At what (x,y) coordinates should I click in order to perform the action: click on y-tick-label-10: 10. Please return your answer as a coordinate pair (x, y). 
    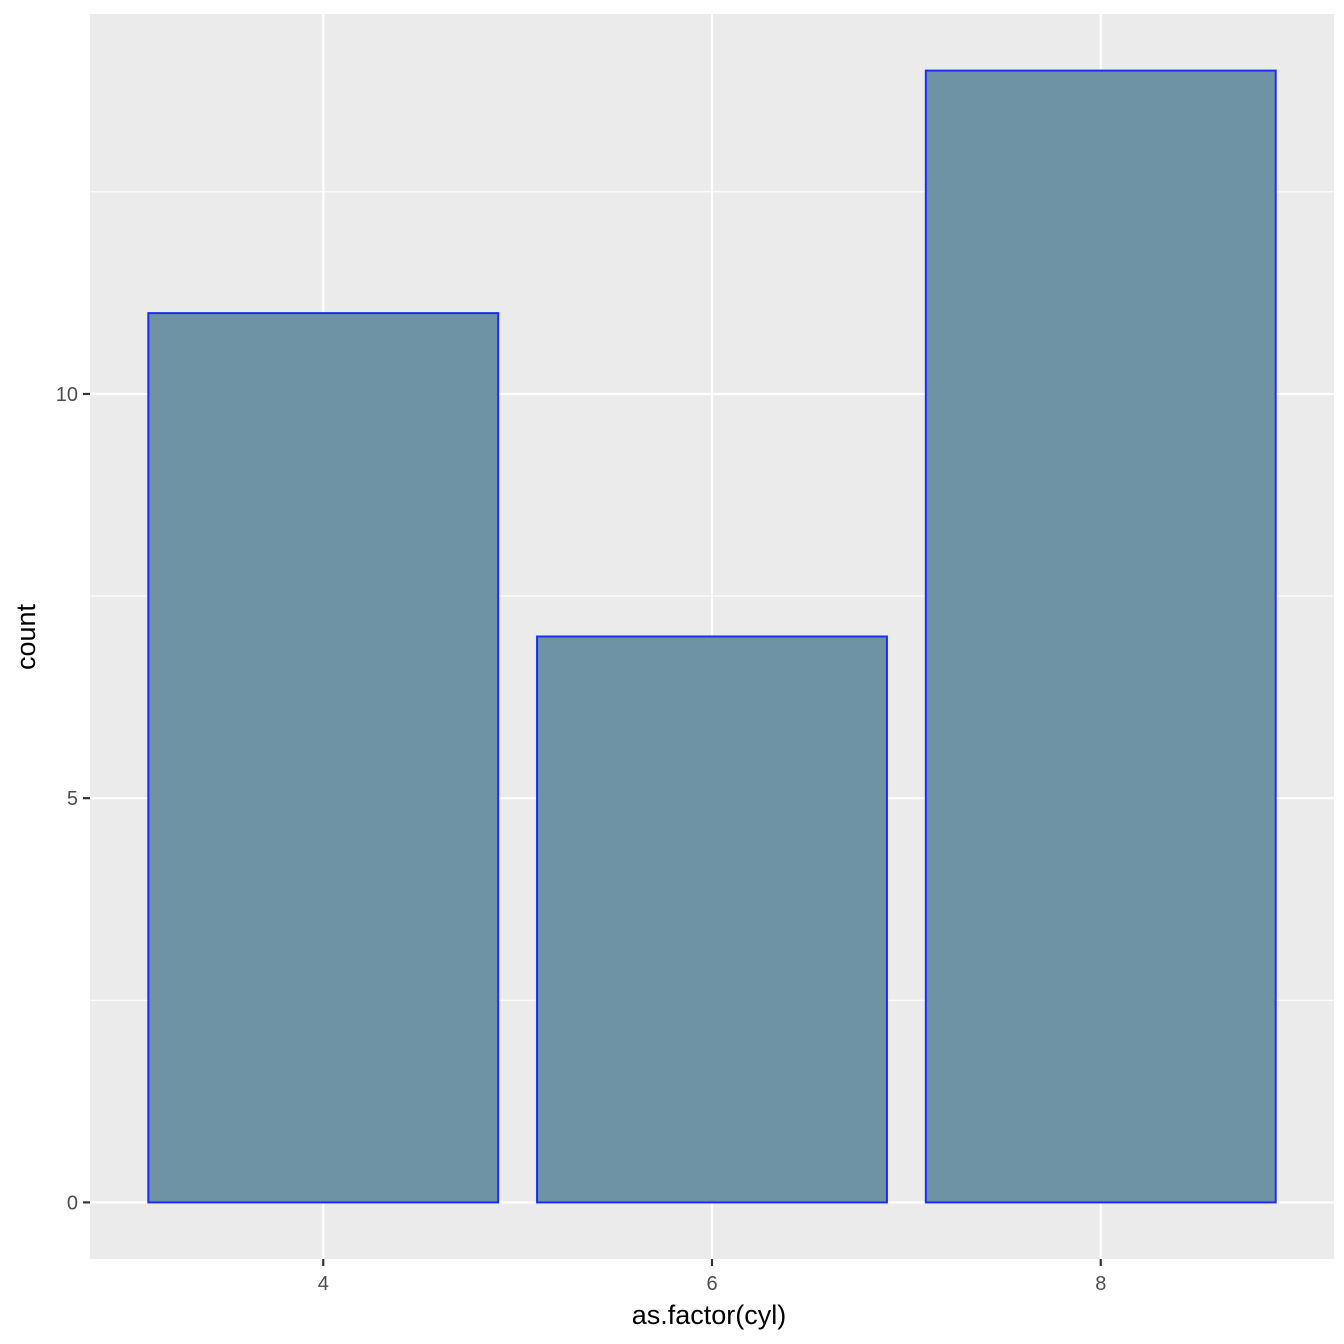
    Looking at the image, I should click on (67, 395).